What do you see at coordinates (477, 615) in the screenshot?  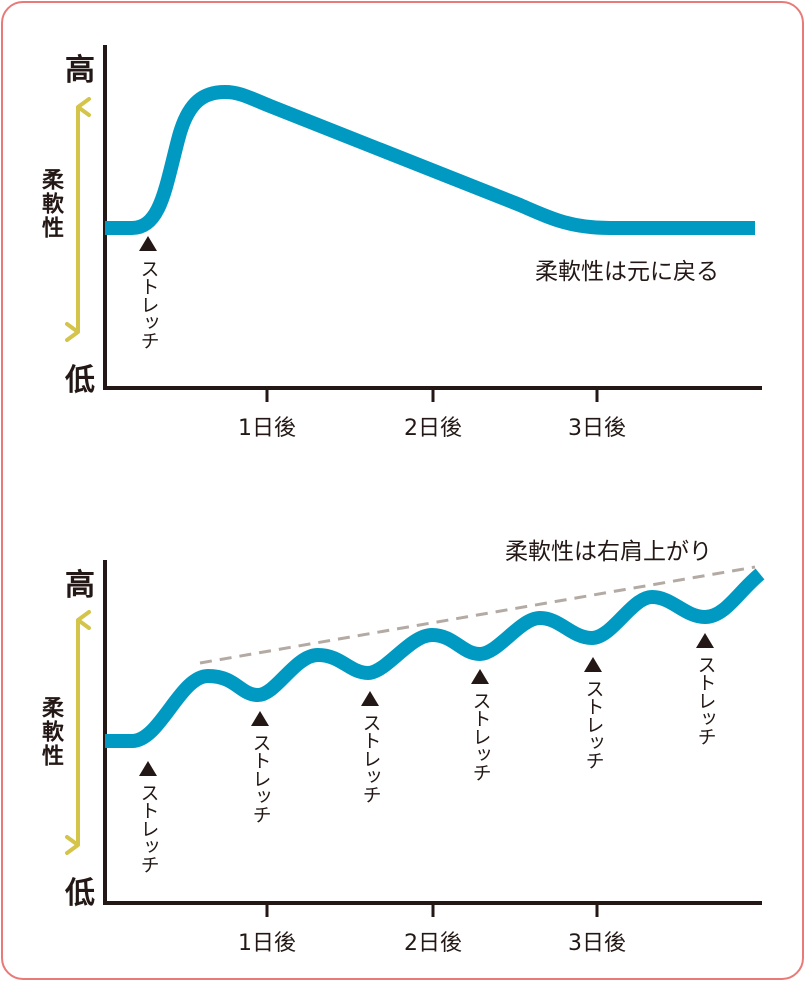 I see `trend-dashed-line` at bounding box center [477, 615].